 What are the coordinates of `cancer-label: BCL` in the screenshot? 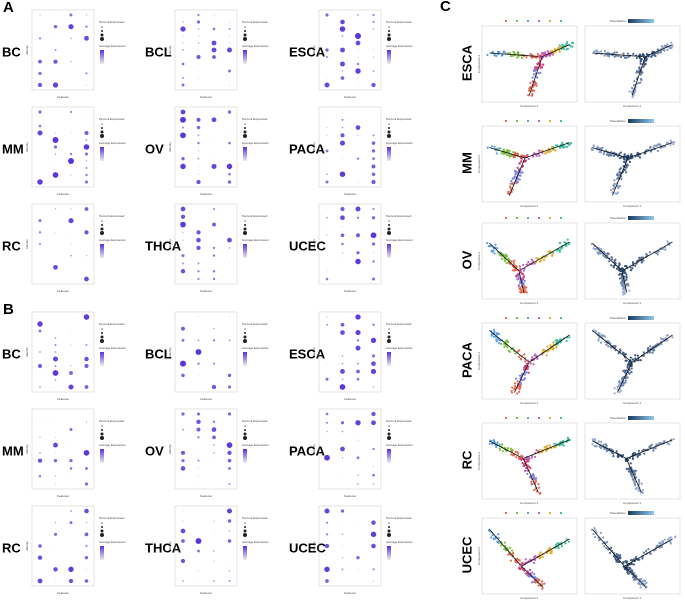 It's located at (158, 353).